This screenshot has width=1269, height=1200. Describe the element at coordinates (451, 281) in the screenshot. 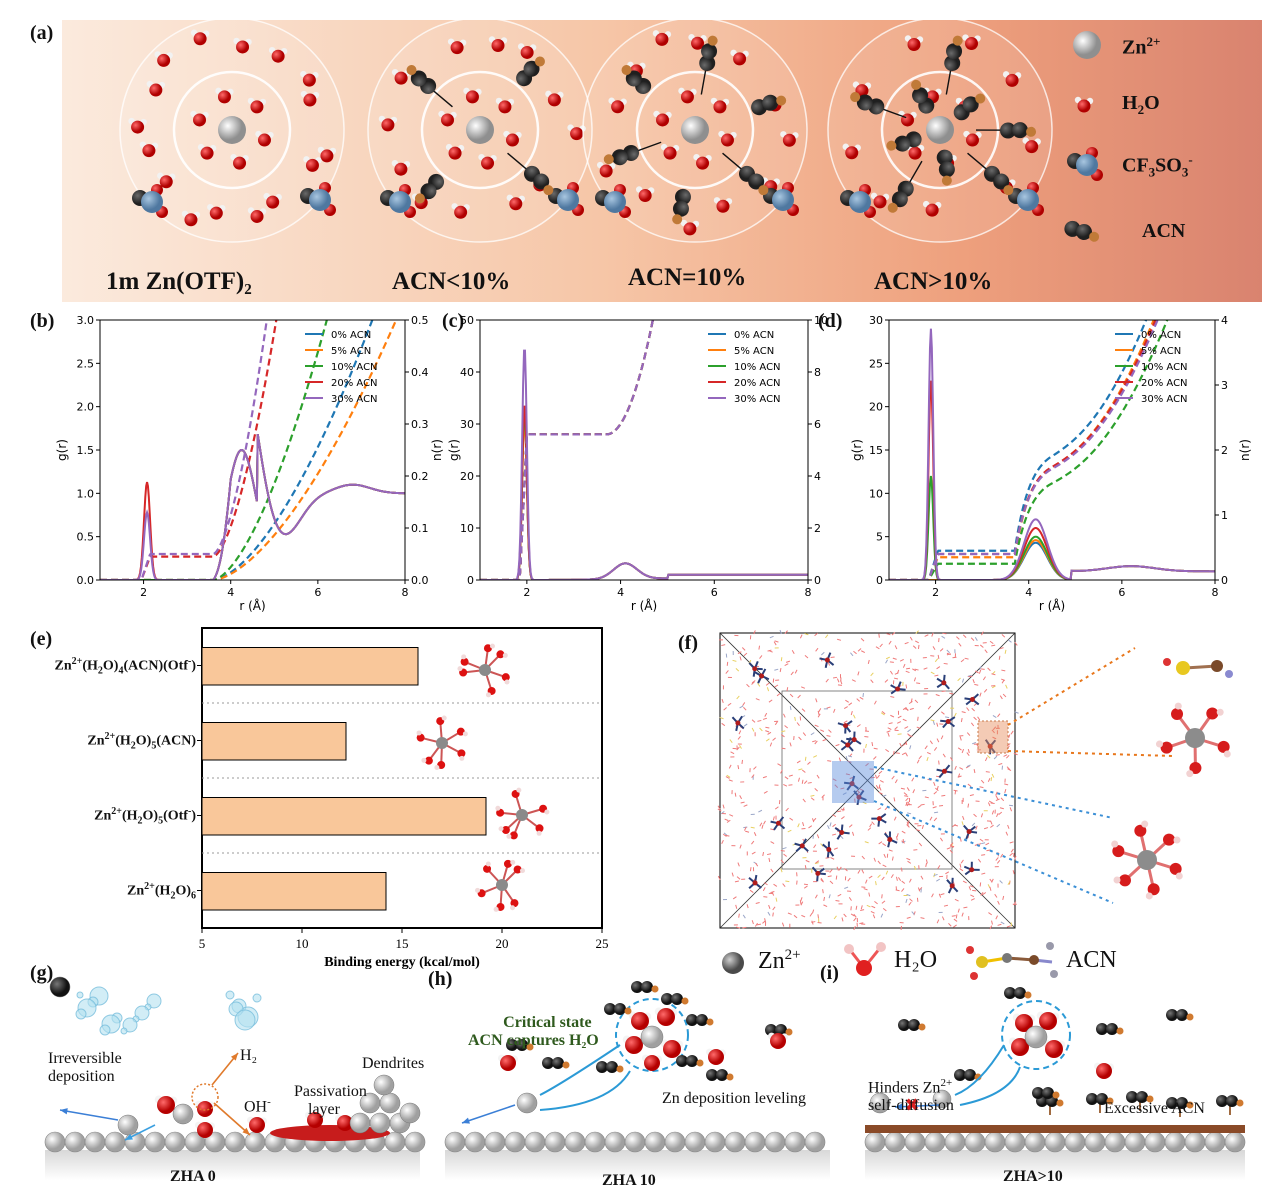

I see `caption-acn-less-10: ACN<10%` at that location.